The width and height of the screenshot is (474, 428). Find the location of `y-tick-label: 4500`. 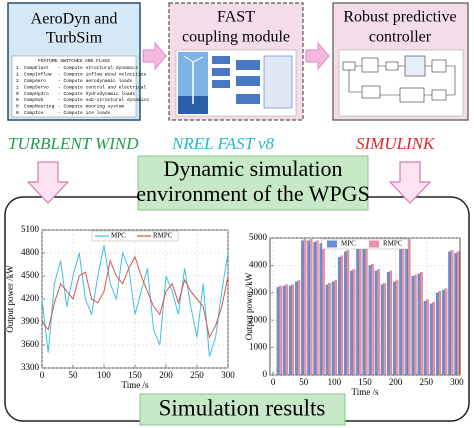

y-tick-label: 4500 is located at coordinates (30, 275).